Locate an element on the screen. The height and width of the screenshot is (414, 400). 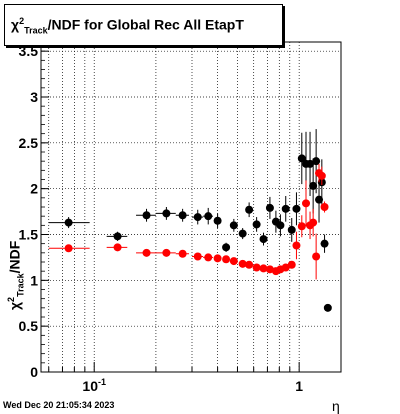
y-tick-label: 3 is located at coordinates (34, 97).